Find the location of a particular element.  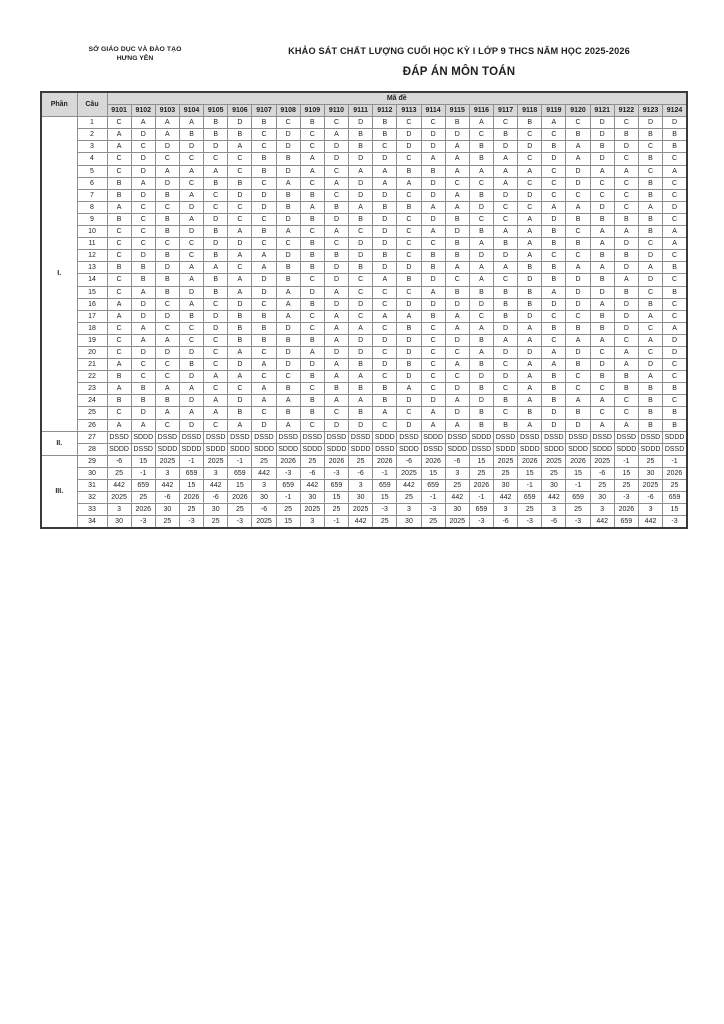

question-number: 8 is located at coordinates (92, 207).